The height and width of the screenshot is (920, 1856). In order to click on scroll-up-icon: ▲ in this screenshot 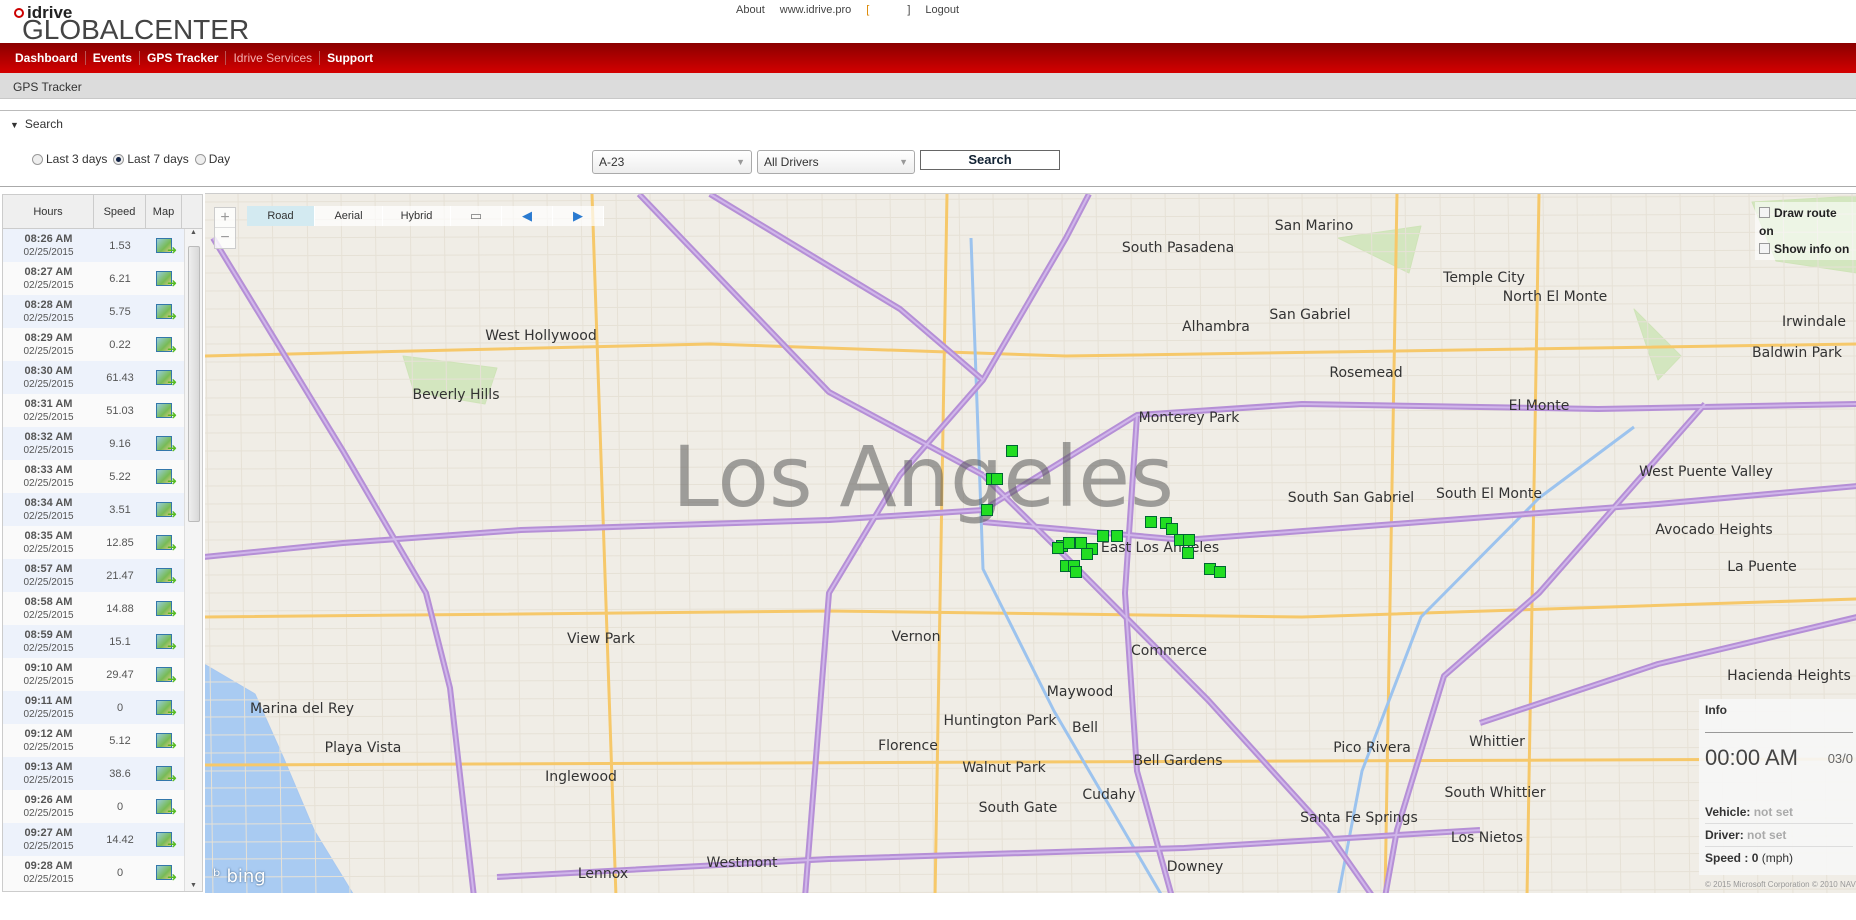, I will do `click(193, 232)`.